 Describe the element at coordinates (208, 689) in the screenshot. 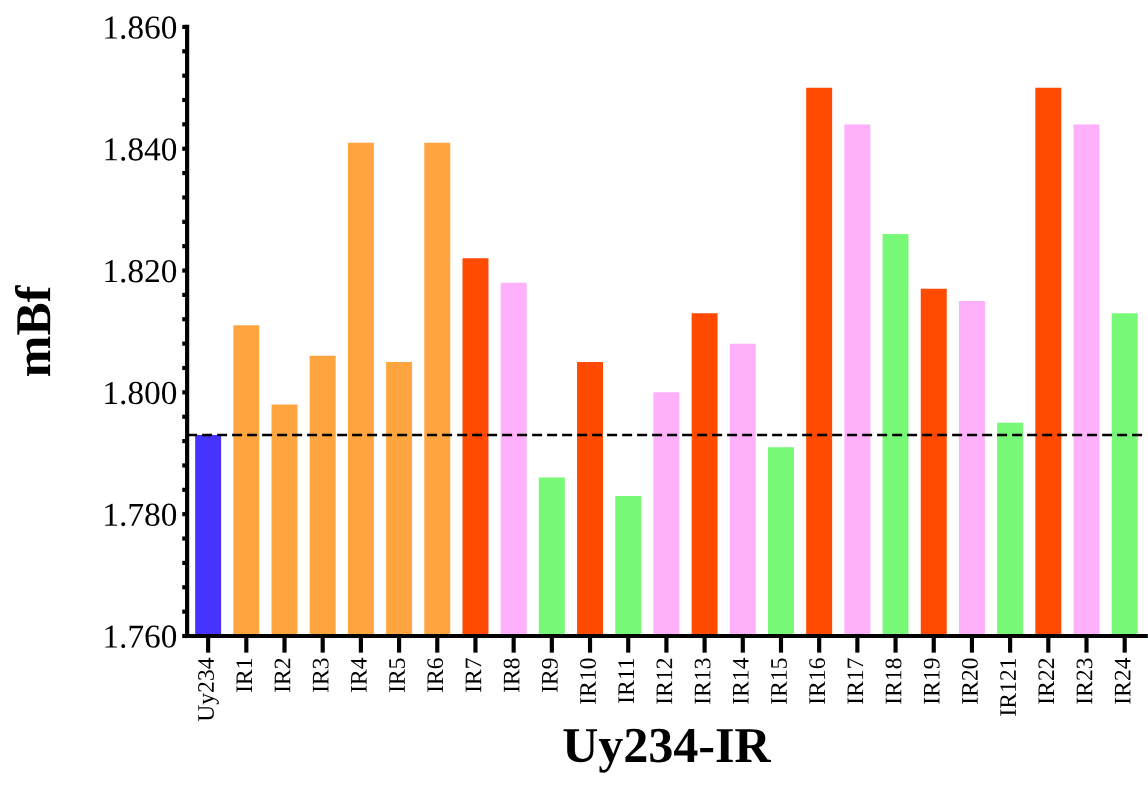

I see `x-tick-label: Uy234` at that location.